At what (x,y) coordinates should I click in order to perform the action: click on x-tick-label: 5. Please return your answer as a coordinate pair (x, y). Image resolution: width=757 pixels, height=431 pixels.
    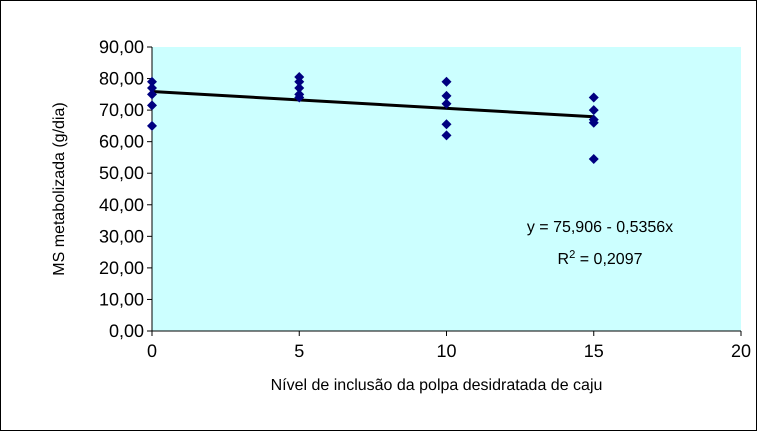
    Looking at the image, I should click on (299, 351).